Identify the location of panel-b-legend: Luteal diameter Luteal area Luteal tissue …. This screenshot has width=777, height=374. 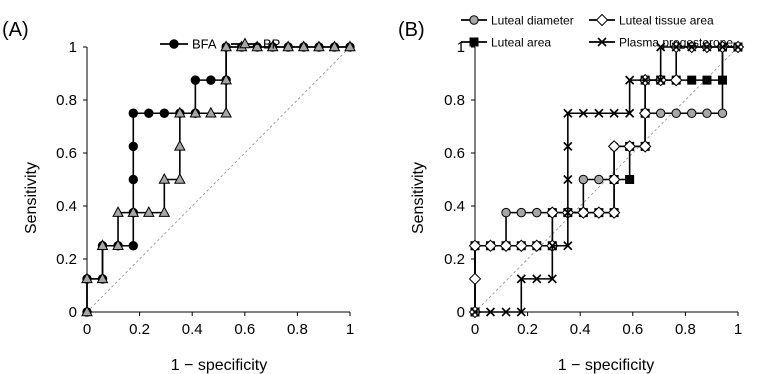
(597, 32).